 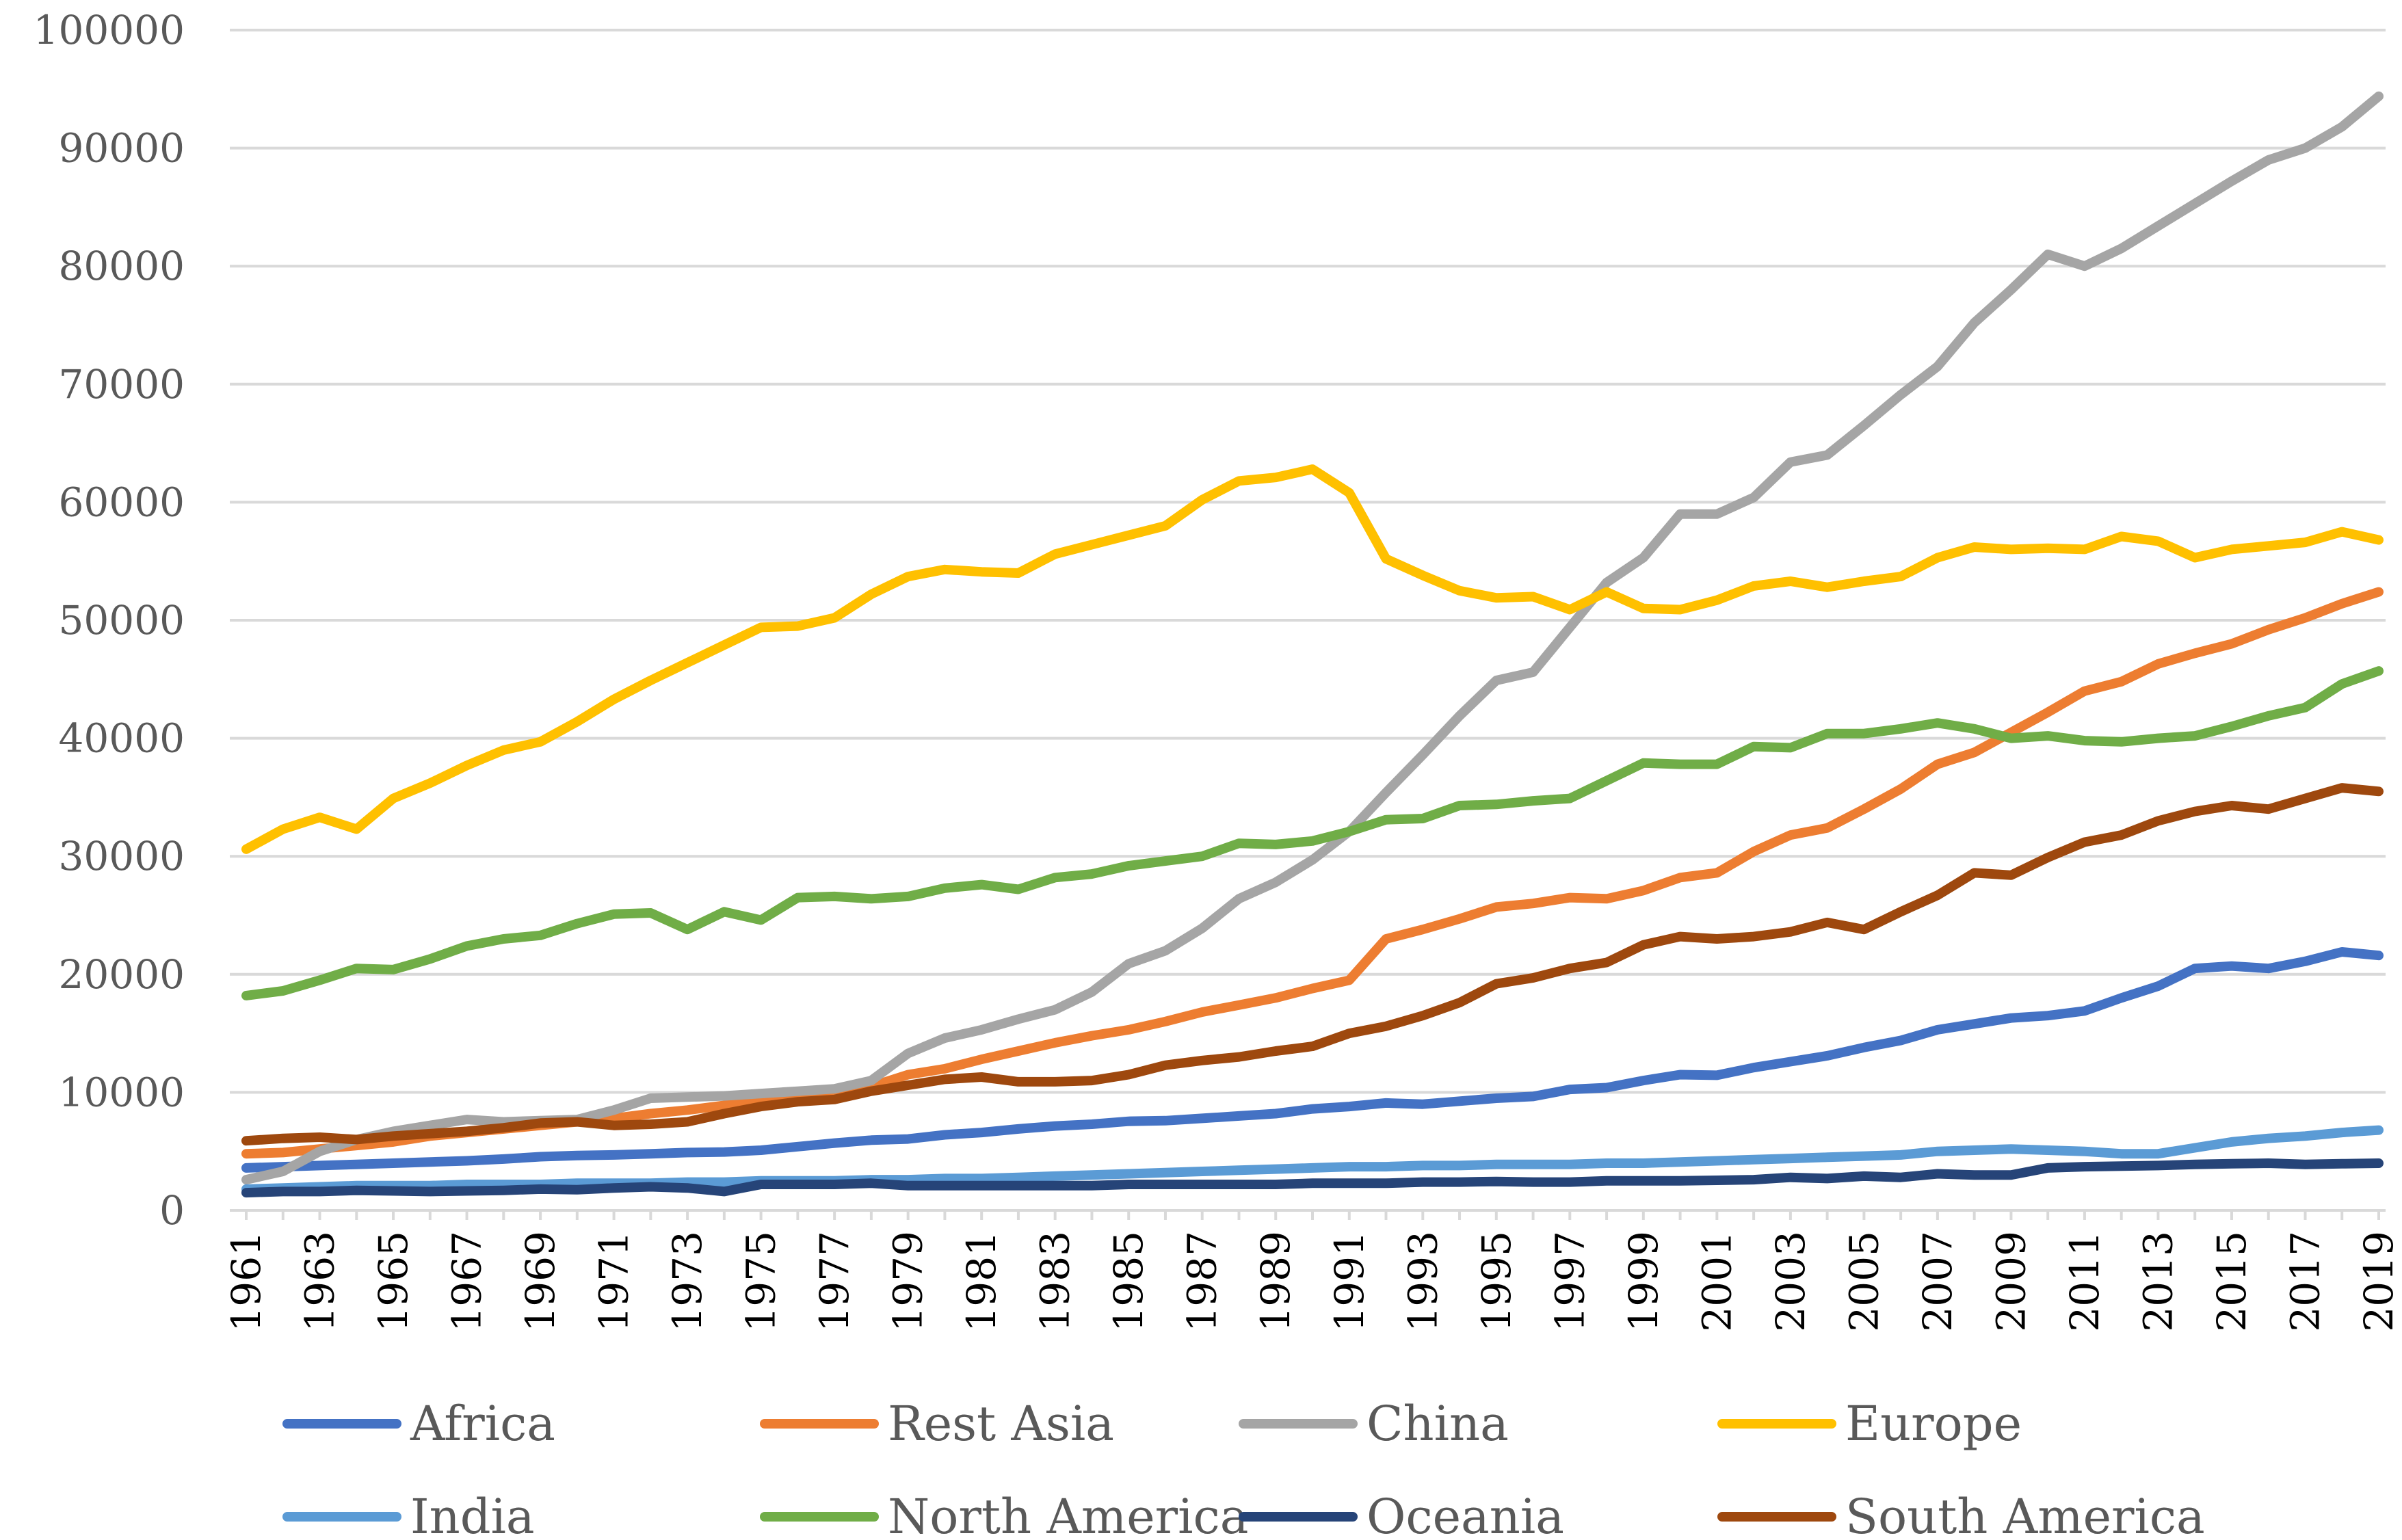 I want to click on x-tick-label: 1963, so click(x=320, y=1281).